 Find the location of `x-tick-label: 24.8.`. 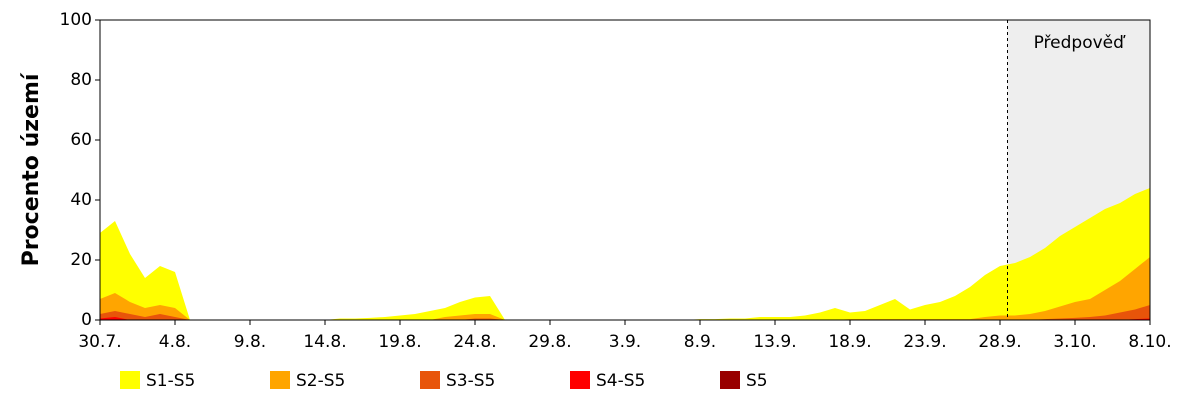

x-tick-label: 24.8. is located at coordinates (474, 342).